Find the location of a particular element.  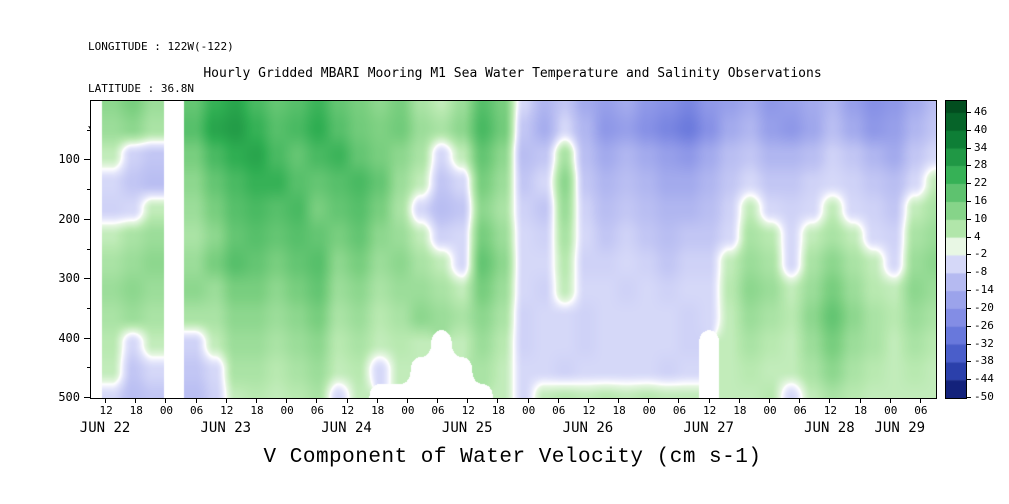

header-latitude: LATITUDE : 36.8N is located at coordinates (141, 88).